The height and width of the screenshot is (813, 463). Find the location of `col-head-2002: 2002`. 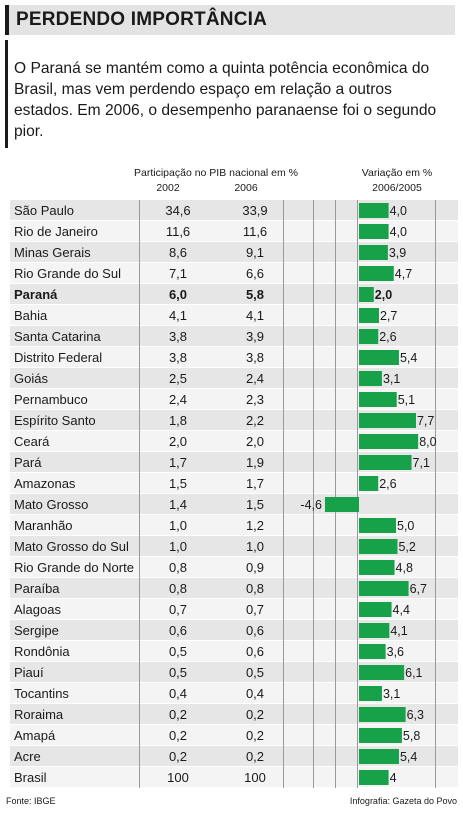

col-head-2002: 2002 is located at coordinates (168, 188).